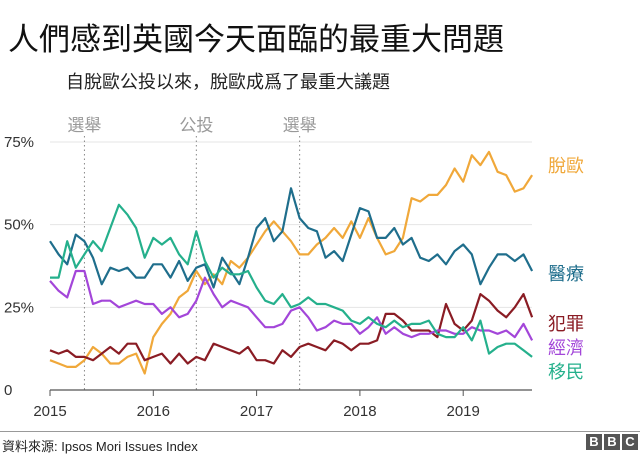  Describe the element at coordinates (256, 40) in the screenshot. I see `chart-title: 人們感到英國今天面臨的最重大問題` at that location.